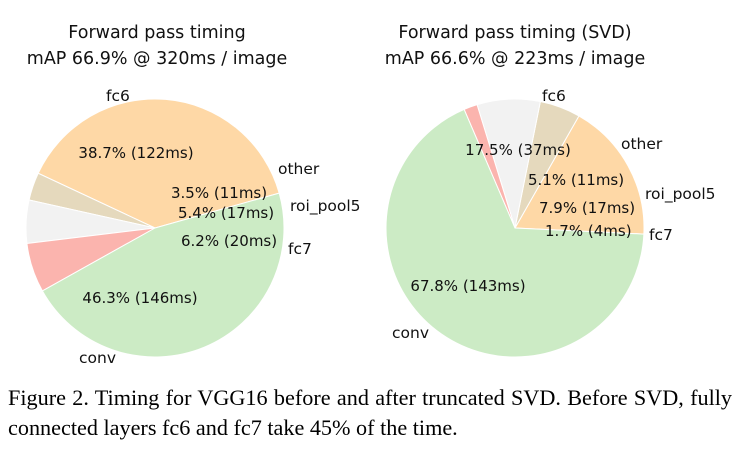 The height and width of the screenshot is (463, 736). What do you see at coordinates (163, 275) in the screenshot?
I see `pie-slice-conv` at bounding box center [163, 275].